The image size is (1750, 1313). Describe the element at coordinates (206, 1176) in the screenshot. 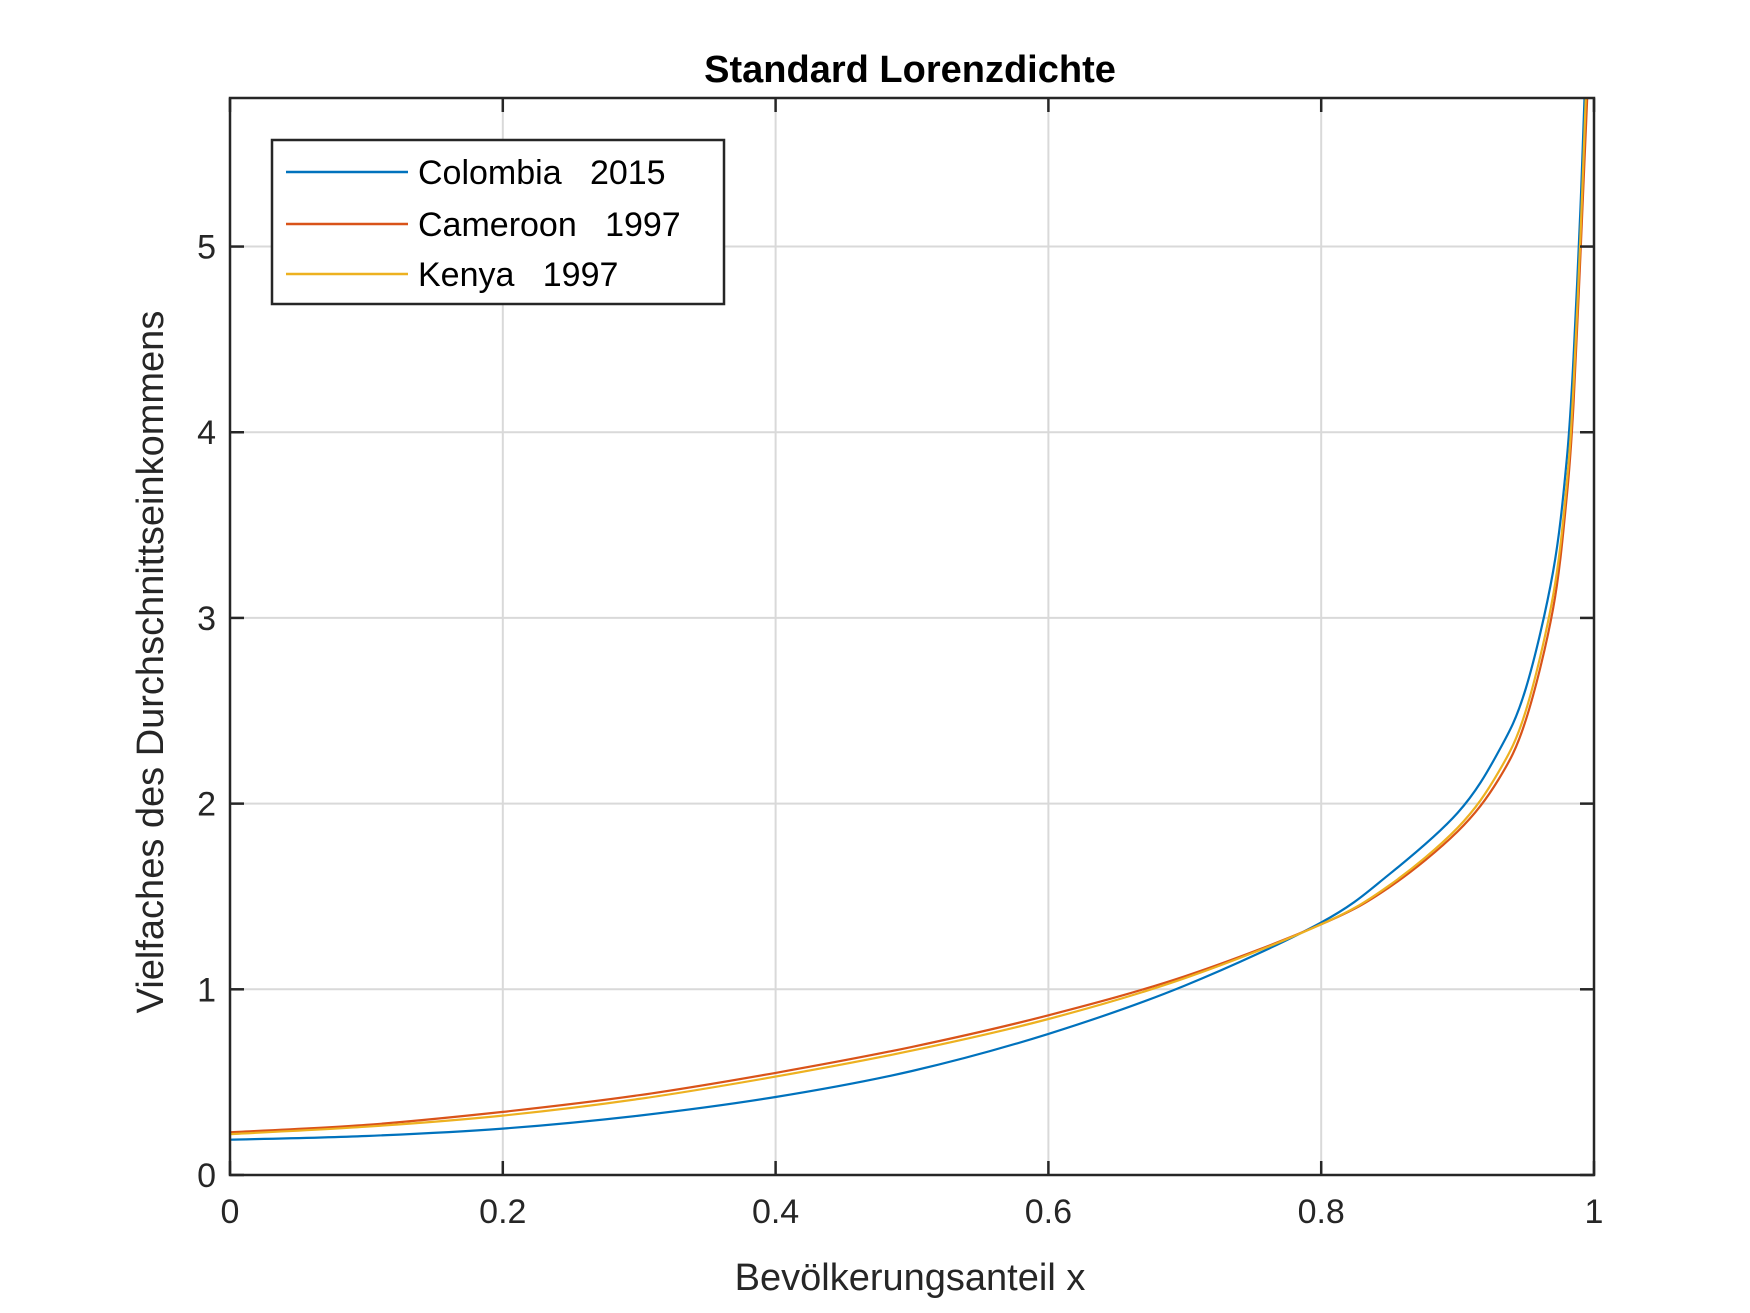

I see `y-tick-label: 0` at that location.